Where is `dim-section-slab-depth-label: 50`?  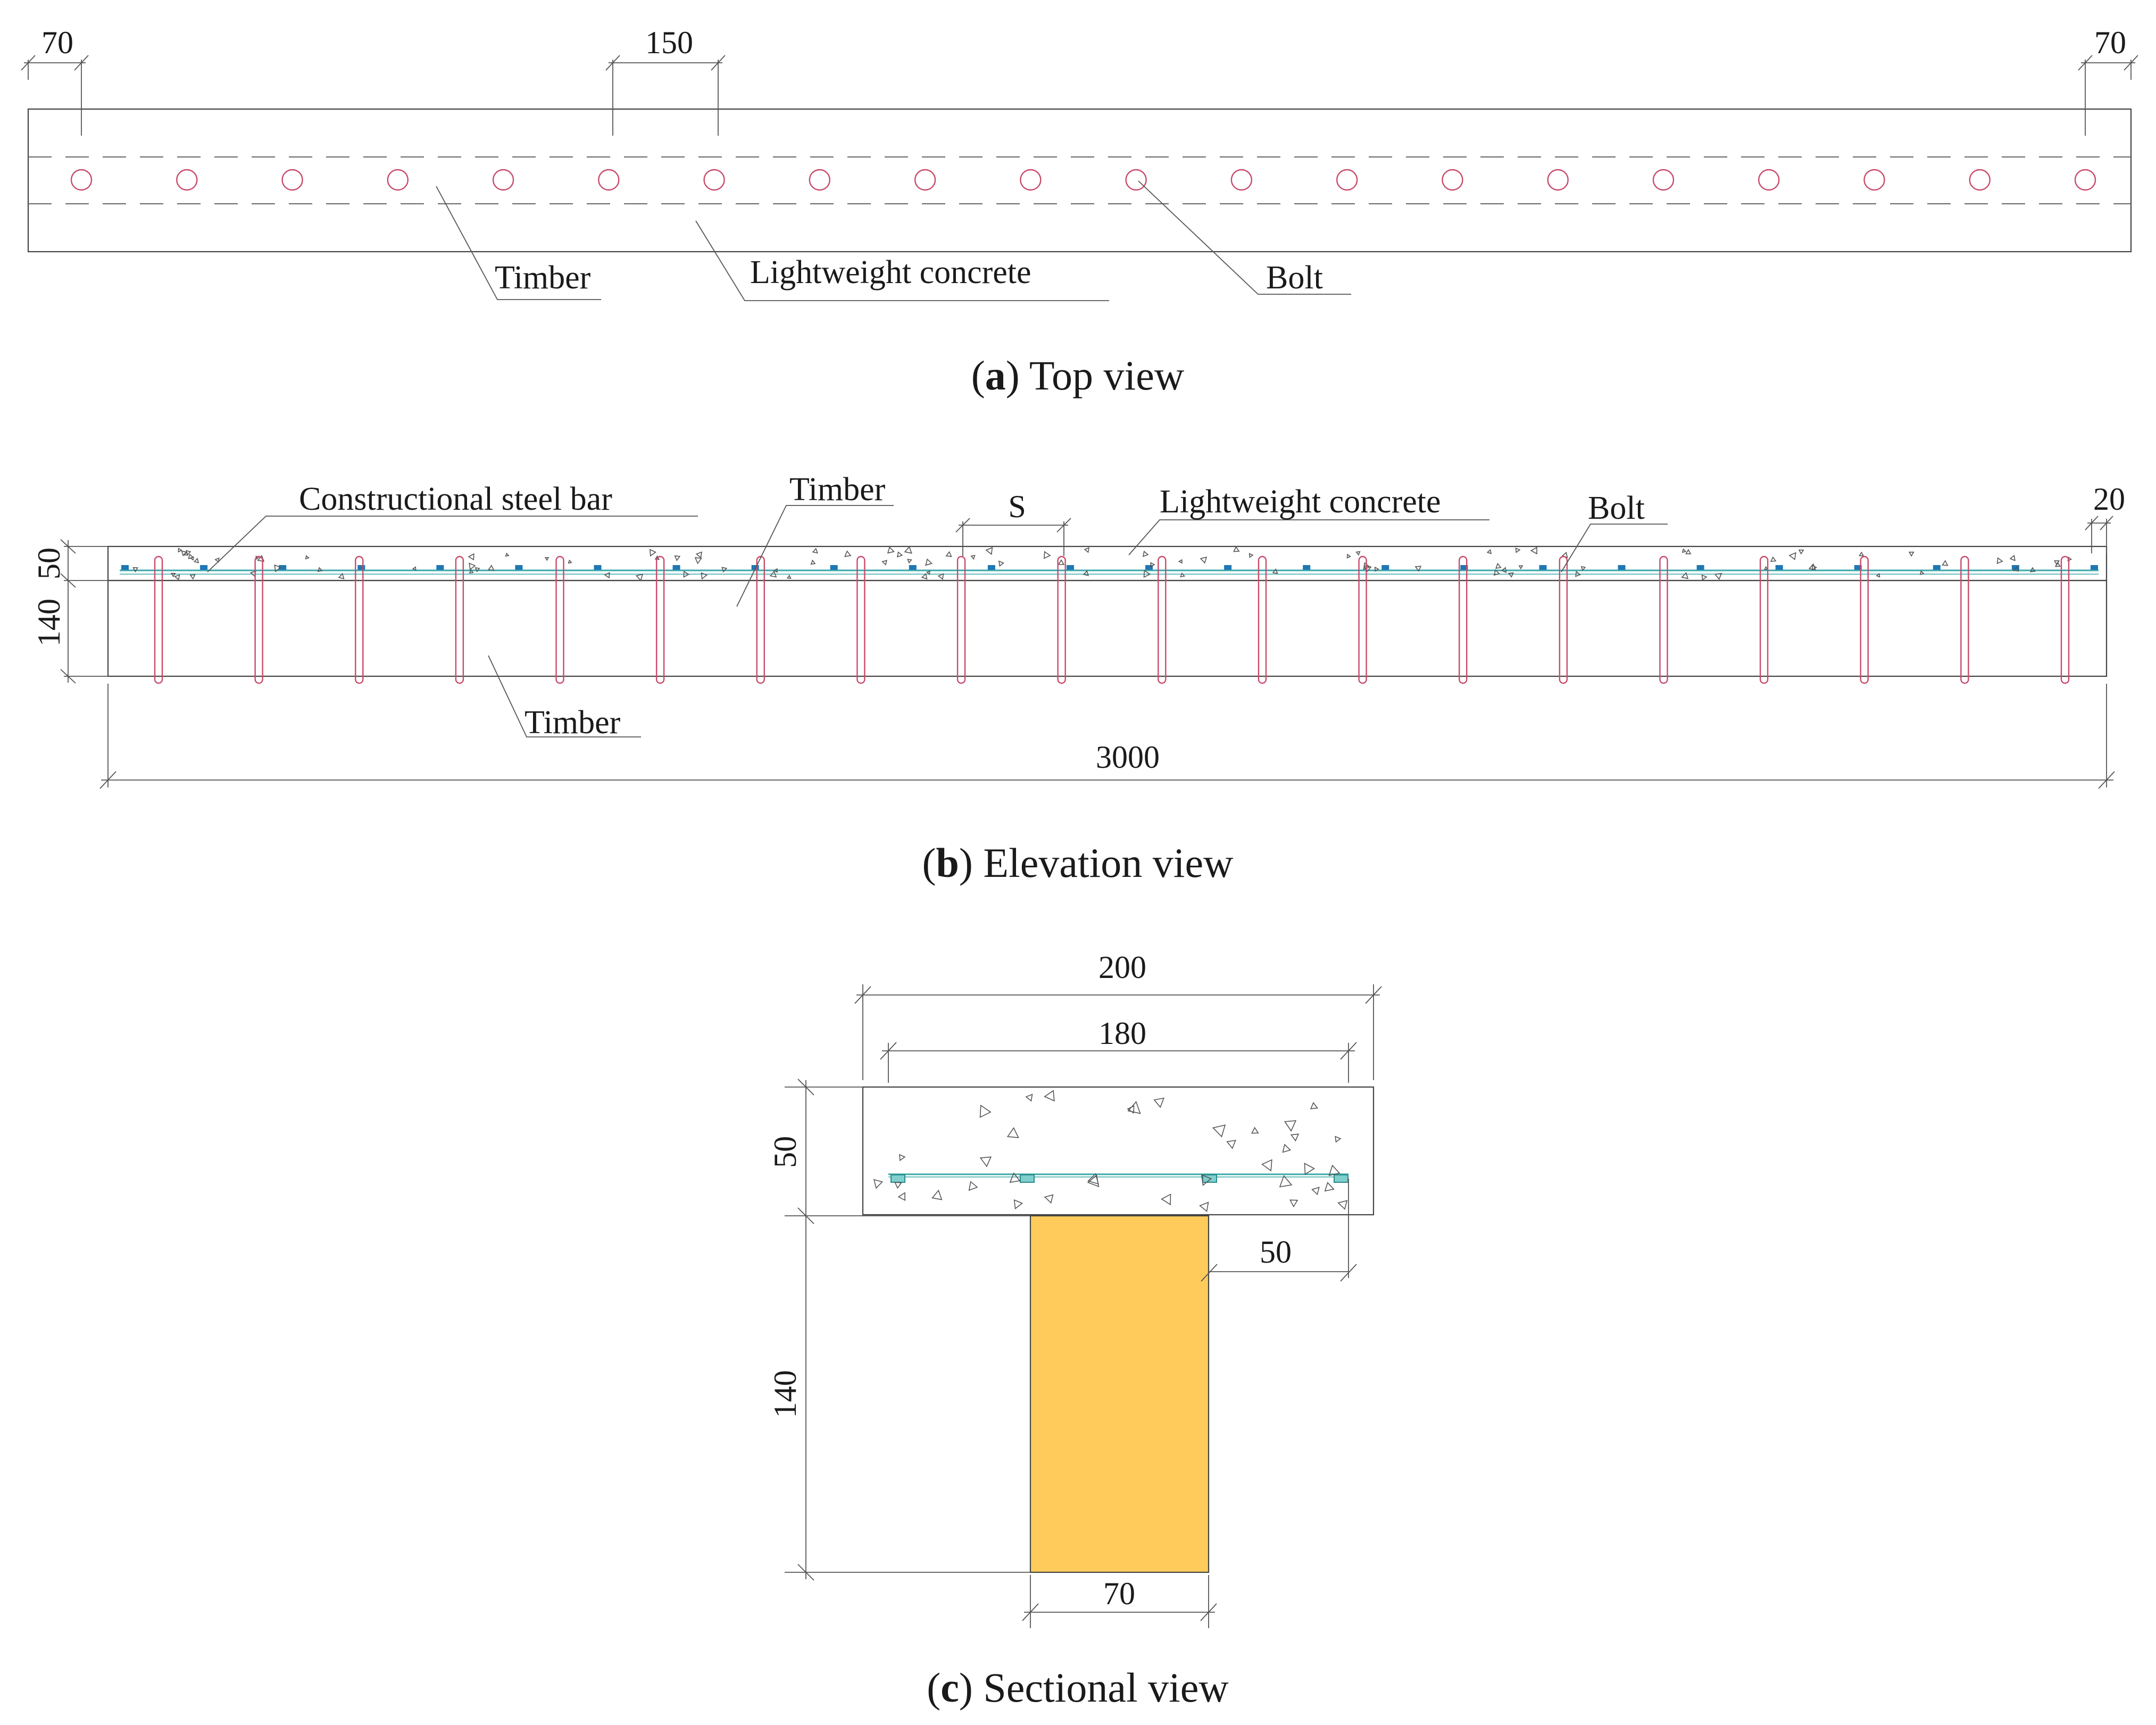
dim-section-slab-depth-label: 50 is located at coordinates (785, 1152).